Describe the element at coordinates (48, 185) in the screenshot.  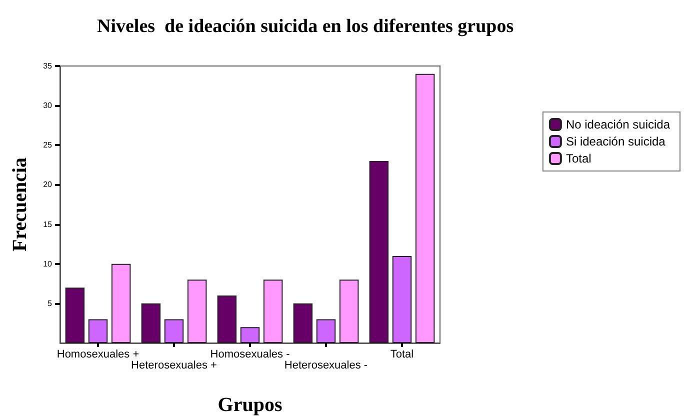
I see `y-tick-label: 20` at that location.